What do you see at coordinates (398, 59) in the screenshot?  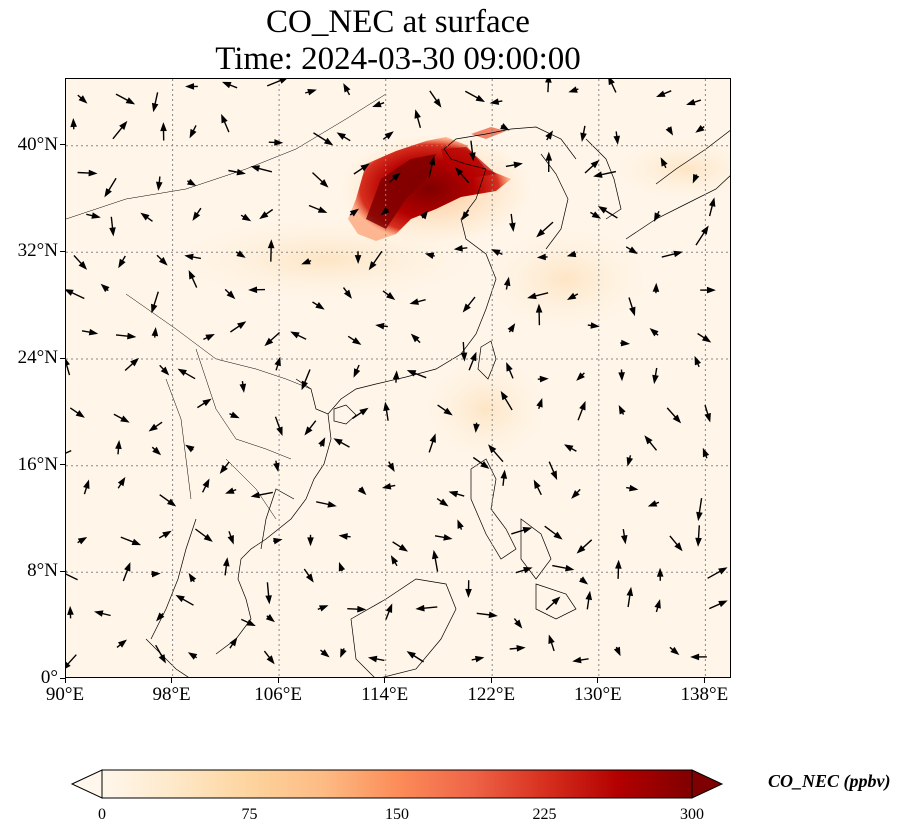 I see `map-subtitle-time: Time: 2024-03-30 09:00:00` at bounding box center [398, 59].